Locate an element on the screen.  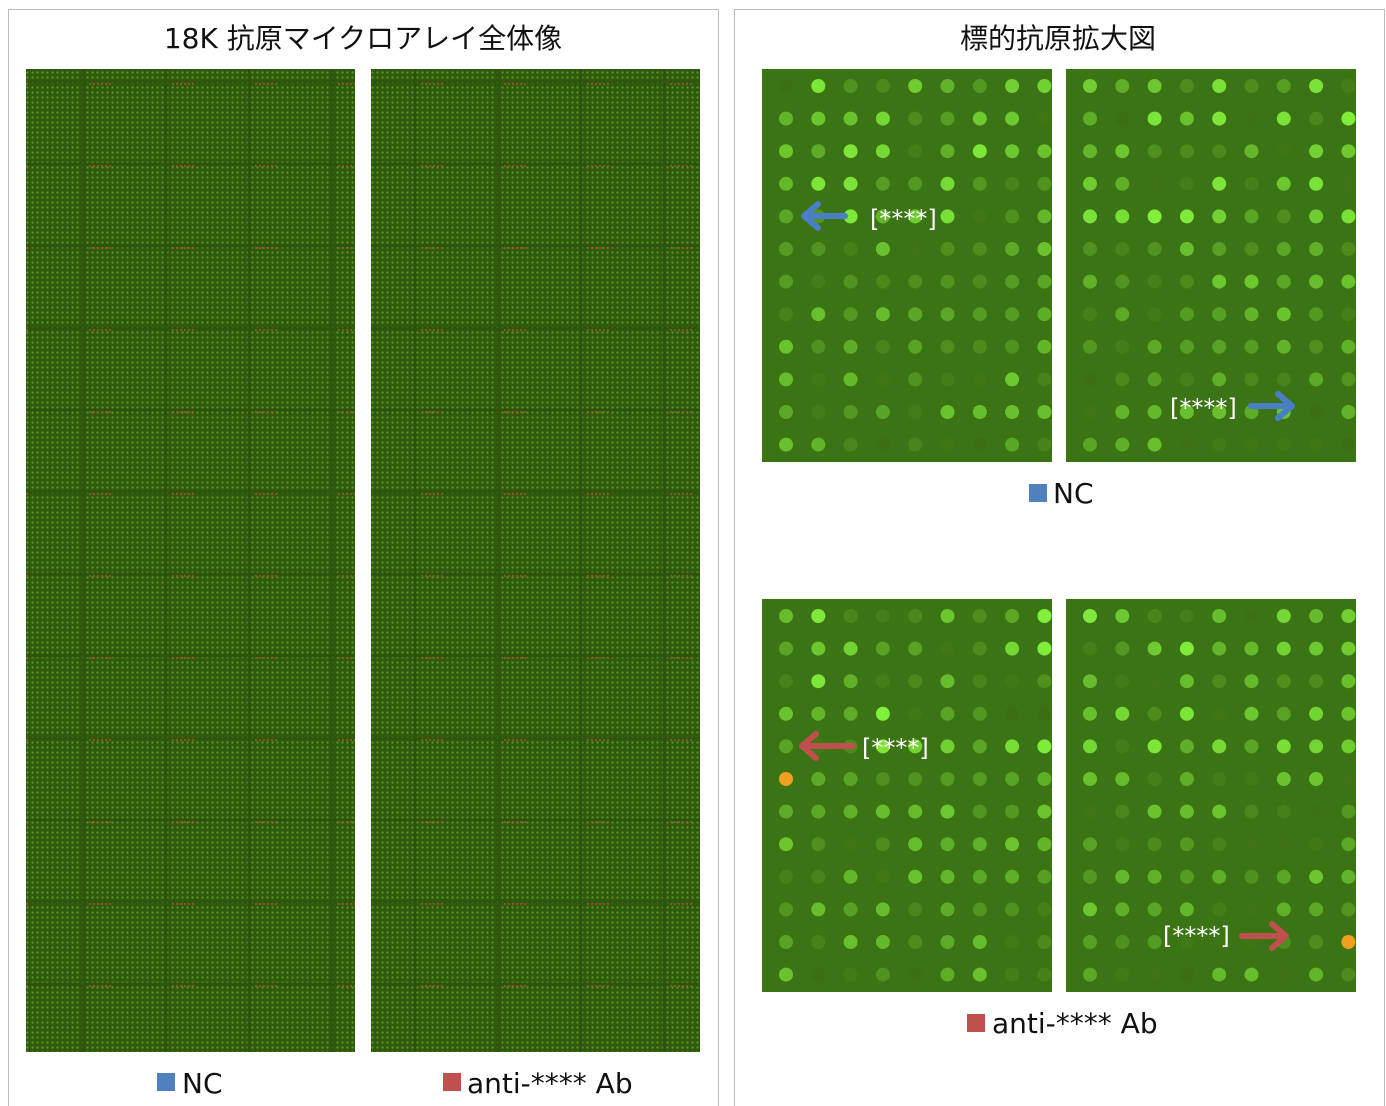
group-label: anti-**** Ab is located at coordinates (1075, 1023).